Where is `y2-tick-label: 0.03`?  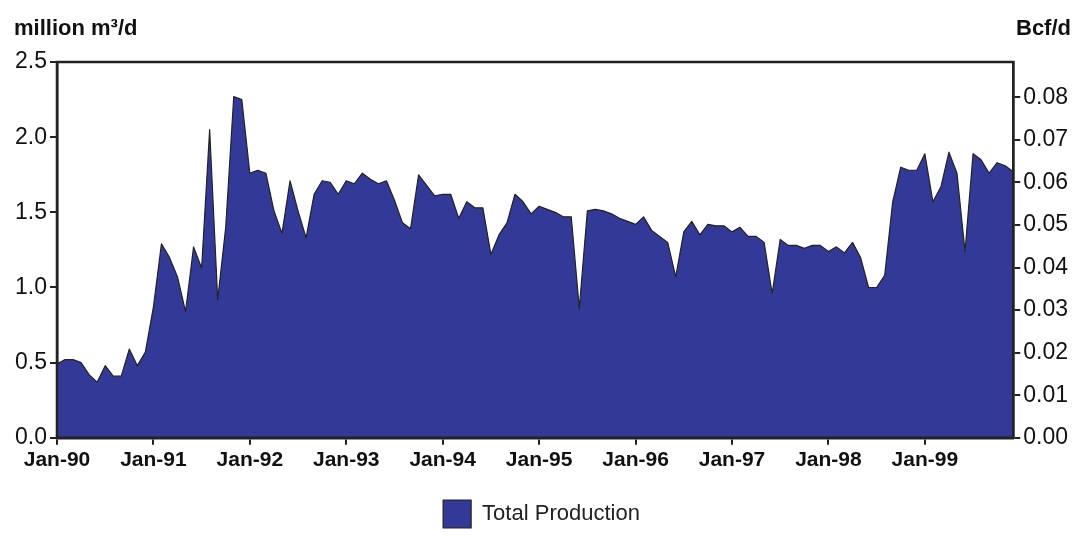 y2-tick-label: 0.03 is located at coordinates (1045, 308).